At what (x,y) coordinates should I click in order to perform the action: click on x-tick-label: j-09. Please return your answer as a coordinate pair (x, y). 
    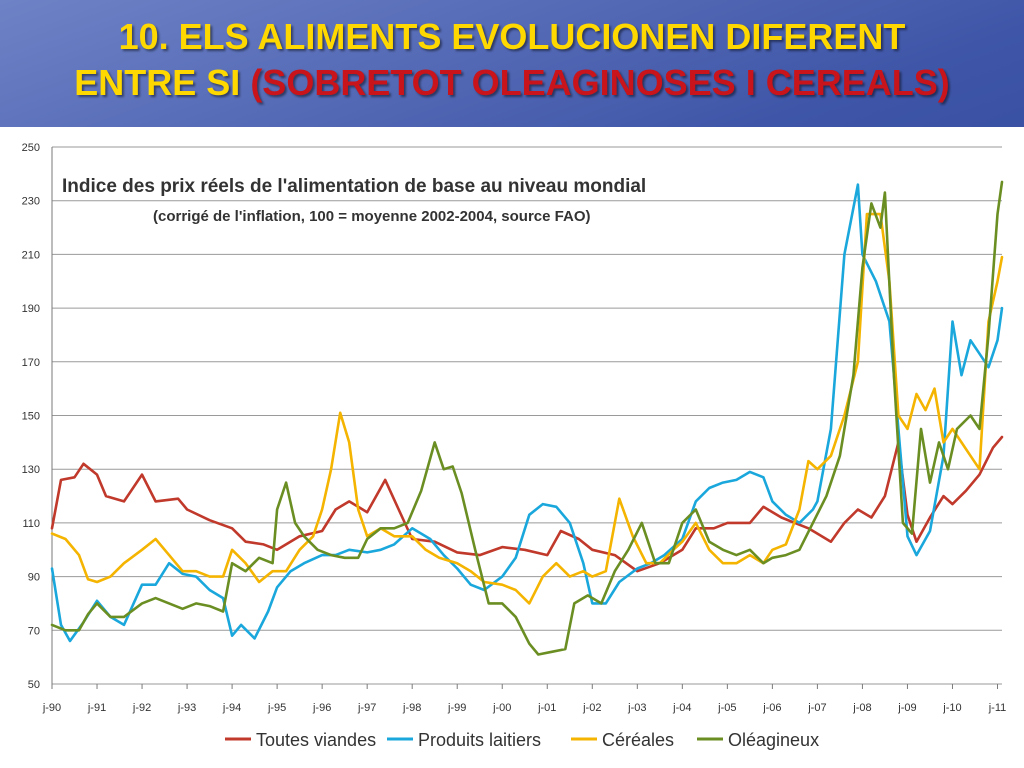
    Looking at the image, I should click on (906, 708).